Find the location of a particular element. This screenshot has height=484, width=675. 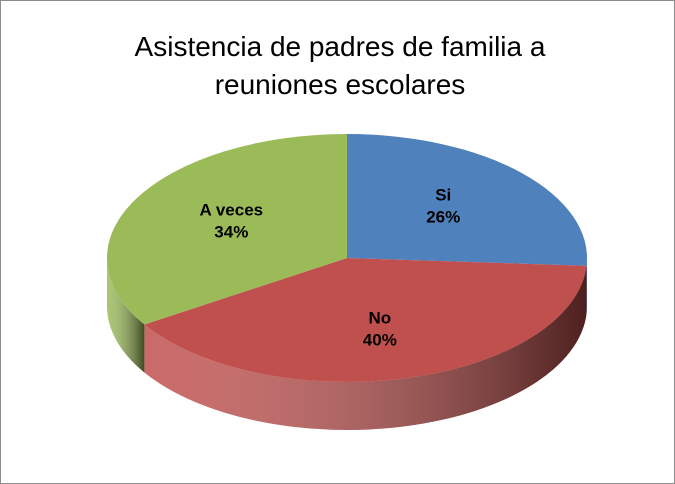

data-label-value: 40% is located at coordinates (380, 340).